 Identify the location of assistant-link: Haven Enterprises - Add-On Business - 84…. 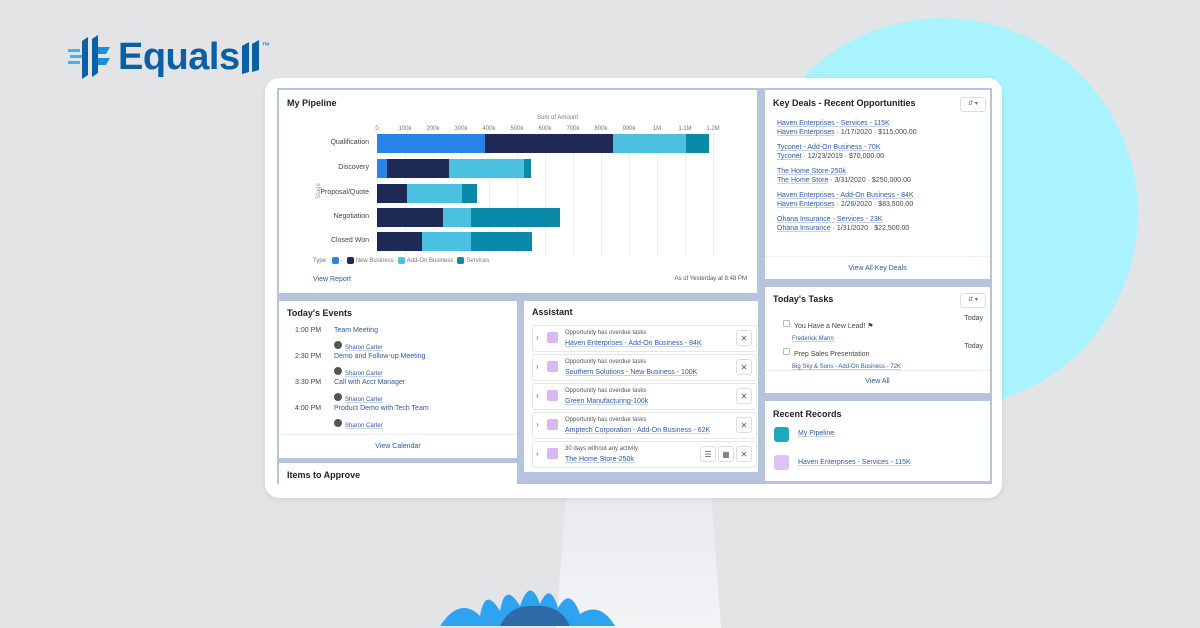
(633, 343).